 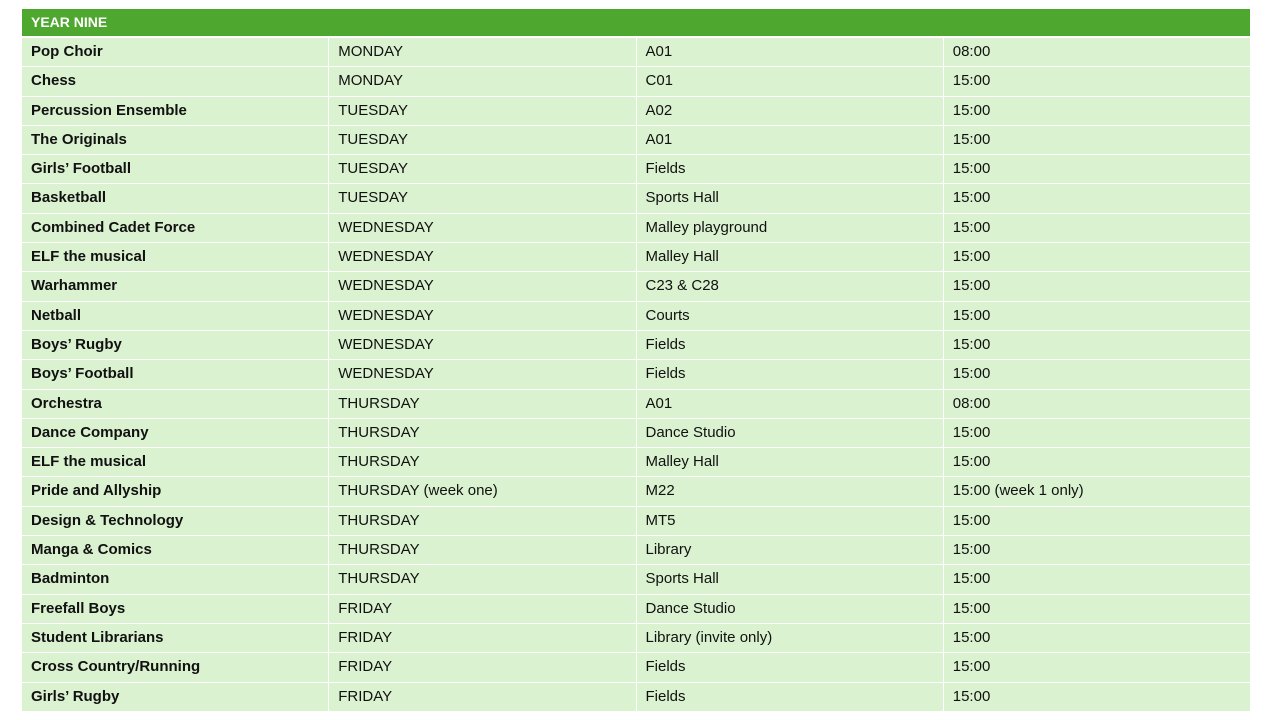 I want to click on table-row: Orchestra THURSDAY A01 08:00, so click(x=636, y=404).